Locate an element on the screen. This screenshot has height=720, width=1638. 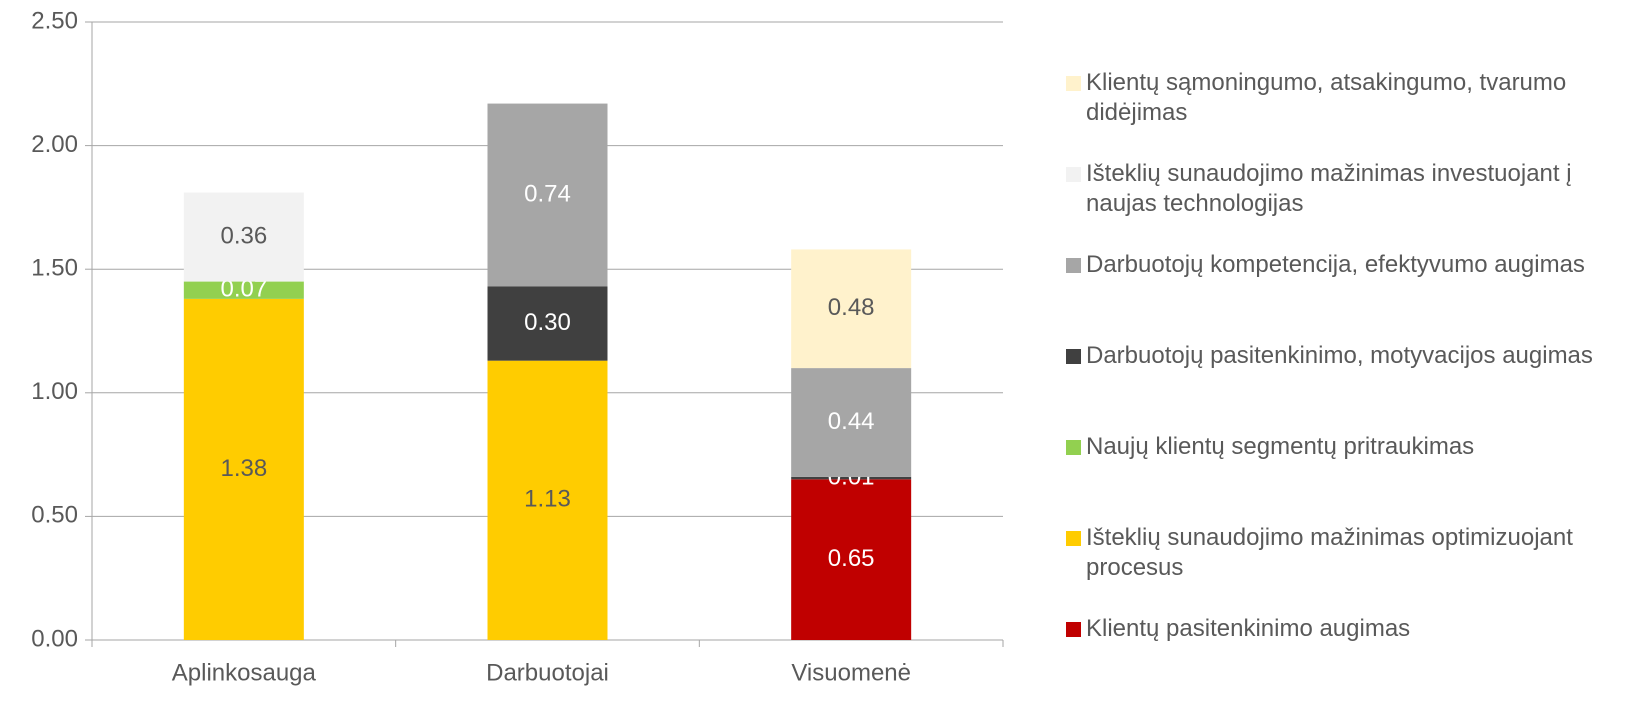
data-label: 0.44 is located at coordinates (851, 421).